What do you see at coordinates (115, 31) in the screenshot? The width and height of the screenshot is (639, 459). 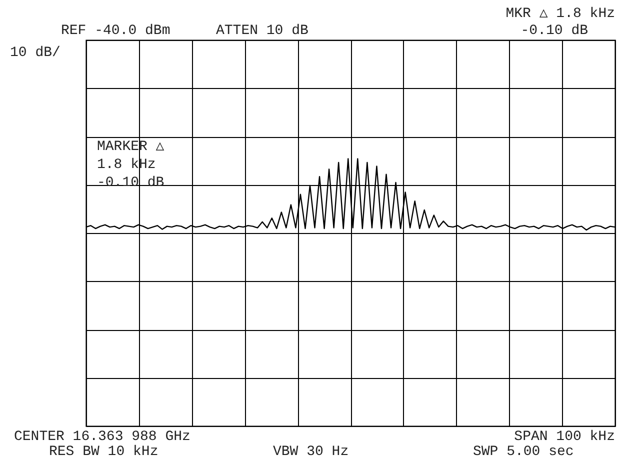 I see `text: REF -40.0 dBm` at bounding box center [115, 31].